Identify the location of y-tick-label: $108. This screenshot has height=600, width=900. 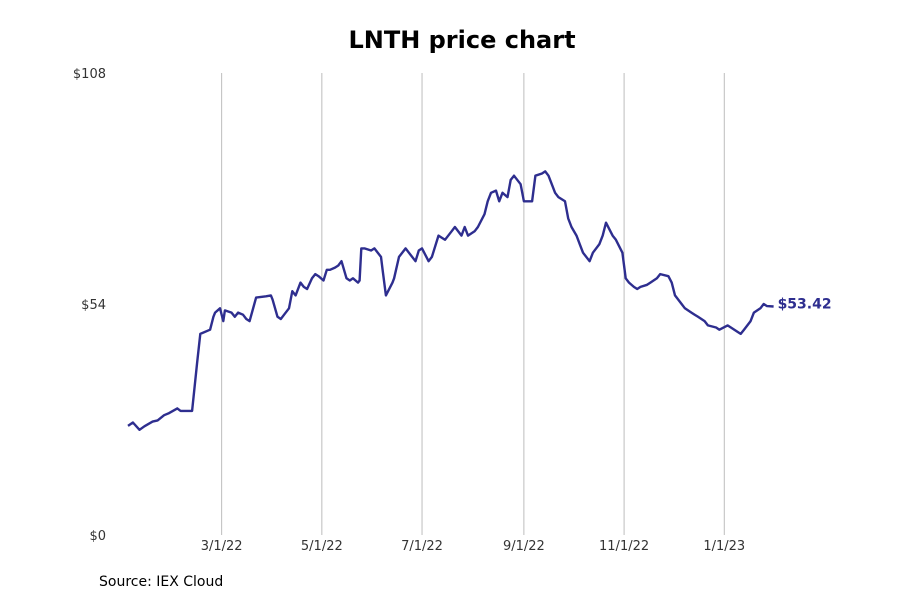
(89, 74).